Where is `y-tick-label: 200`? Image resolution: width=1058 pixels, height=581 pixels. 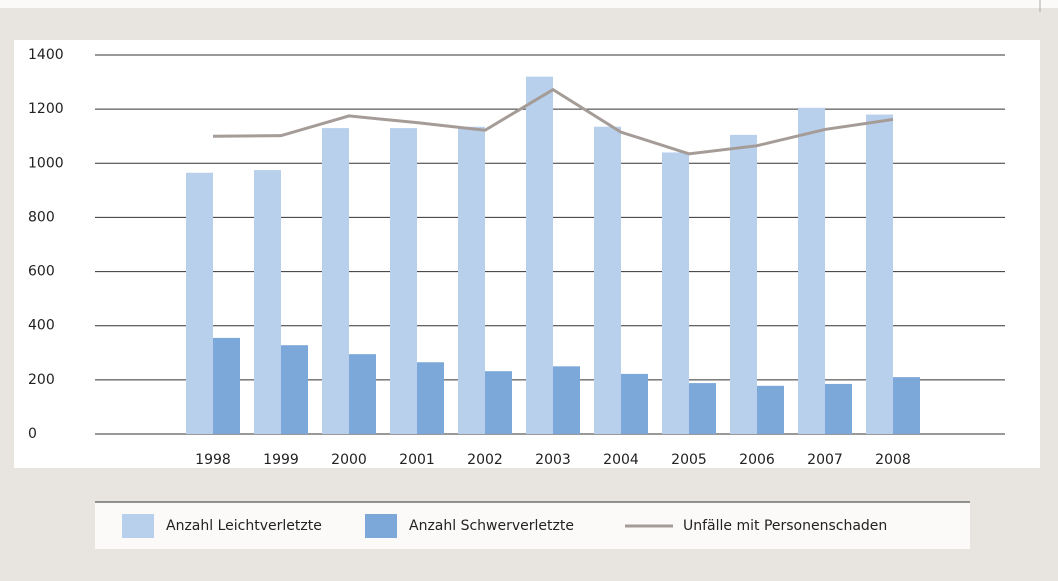
y-tick-label: 200 is located at coordinates (41, 380).